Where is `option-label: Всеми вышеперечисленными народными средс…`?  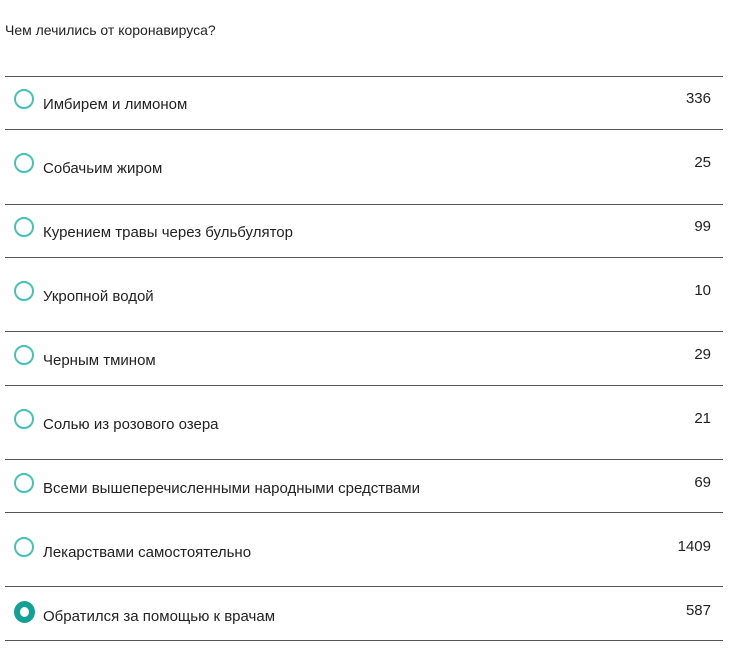 option-label: Всеми вышеперечисленными народными средс… is located at coordinates (231, 488).